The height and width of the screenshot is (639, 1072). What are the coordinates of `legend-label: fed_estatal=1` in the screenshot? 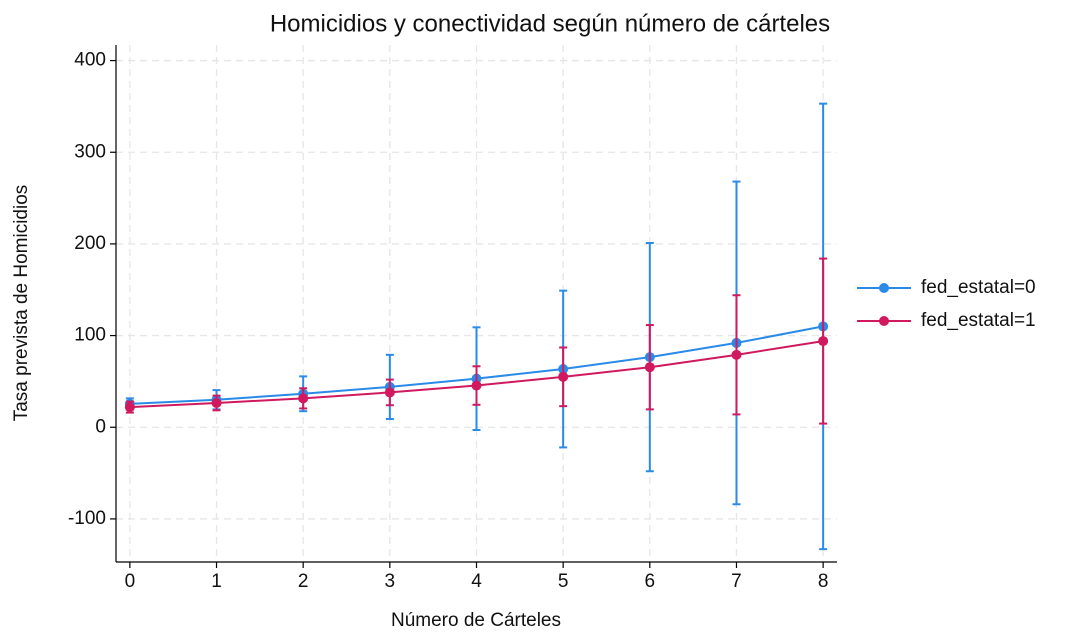 It's located at (978, 320).